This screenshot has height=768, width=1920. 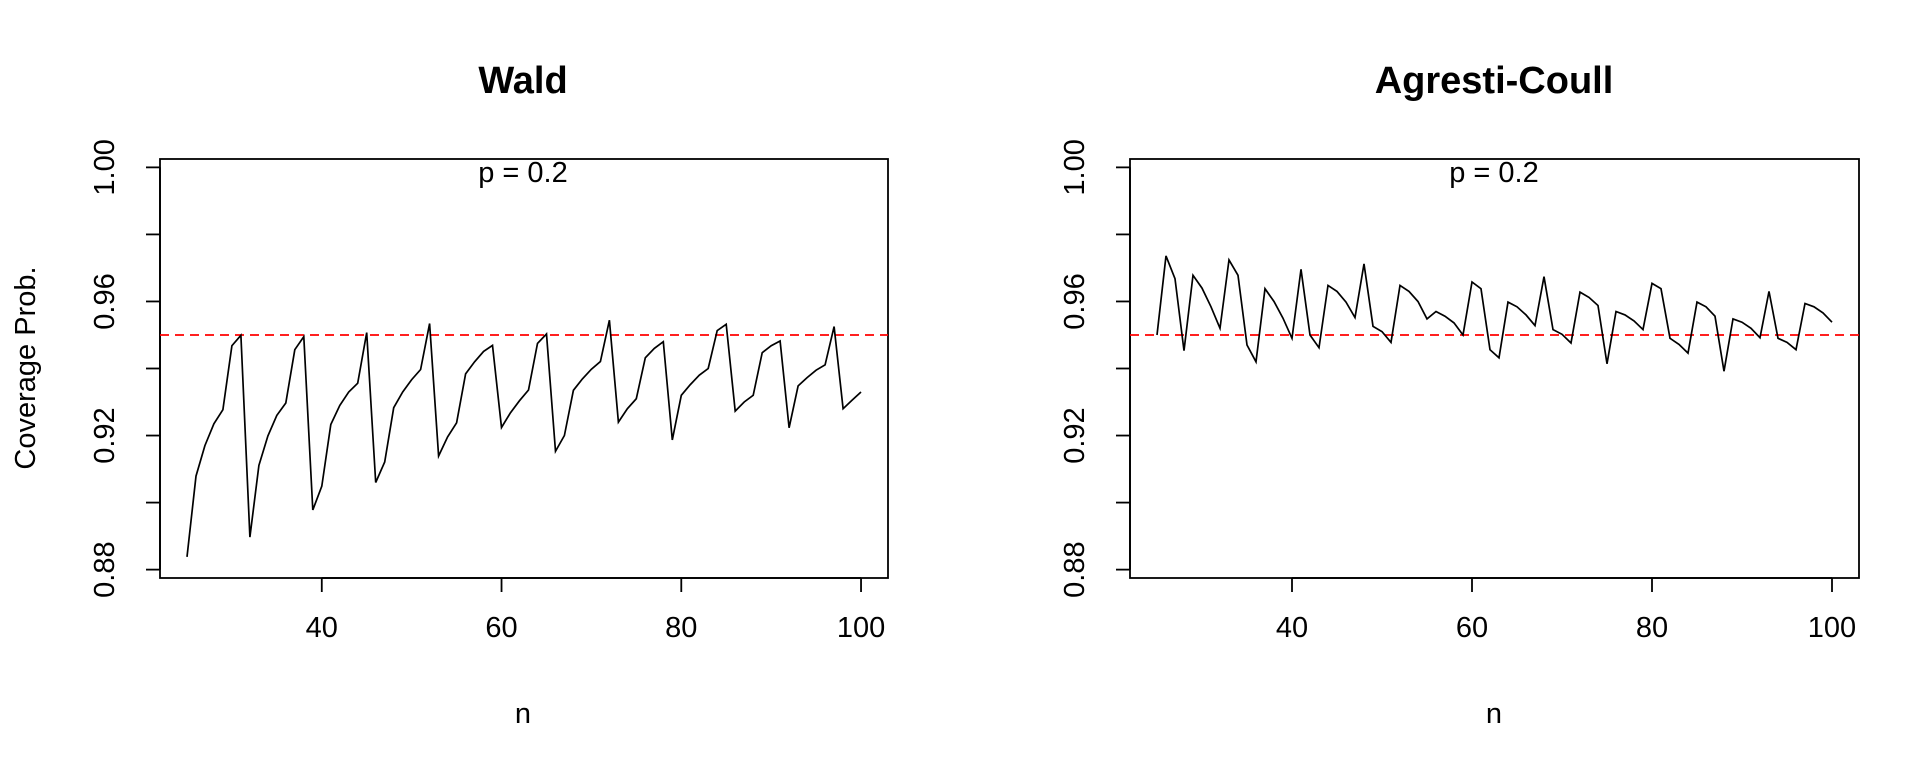 What do you see at coordinates (1494, 81) in the screenshot?
I see `panel-title: Agresti-Coull` at bounding box center [1494, 81].